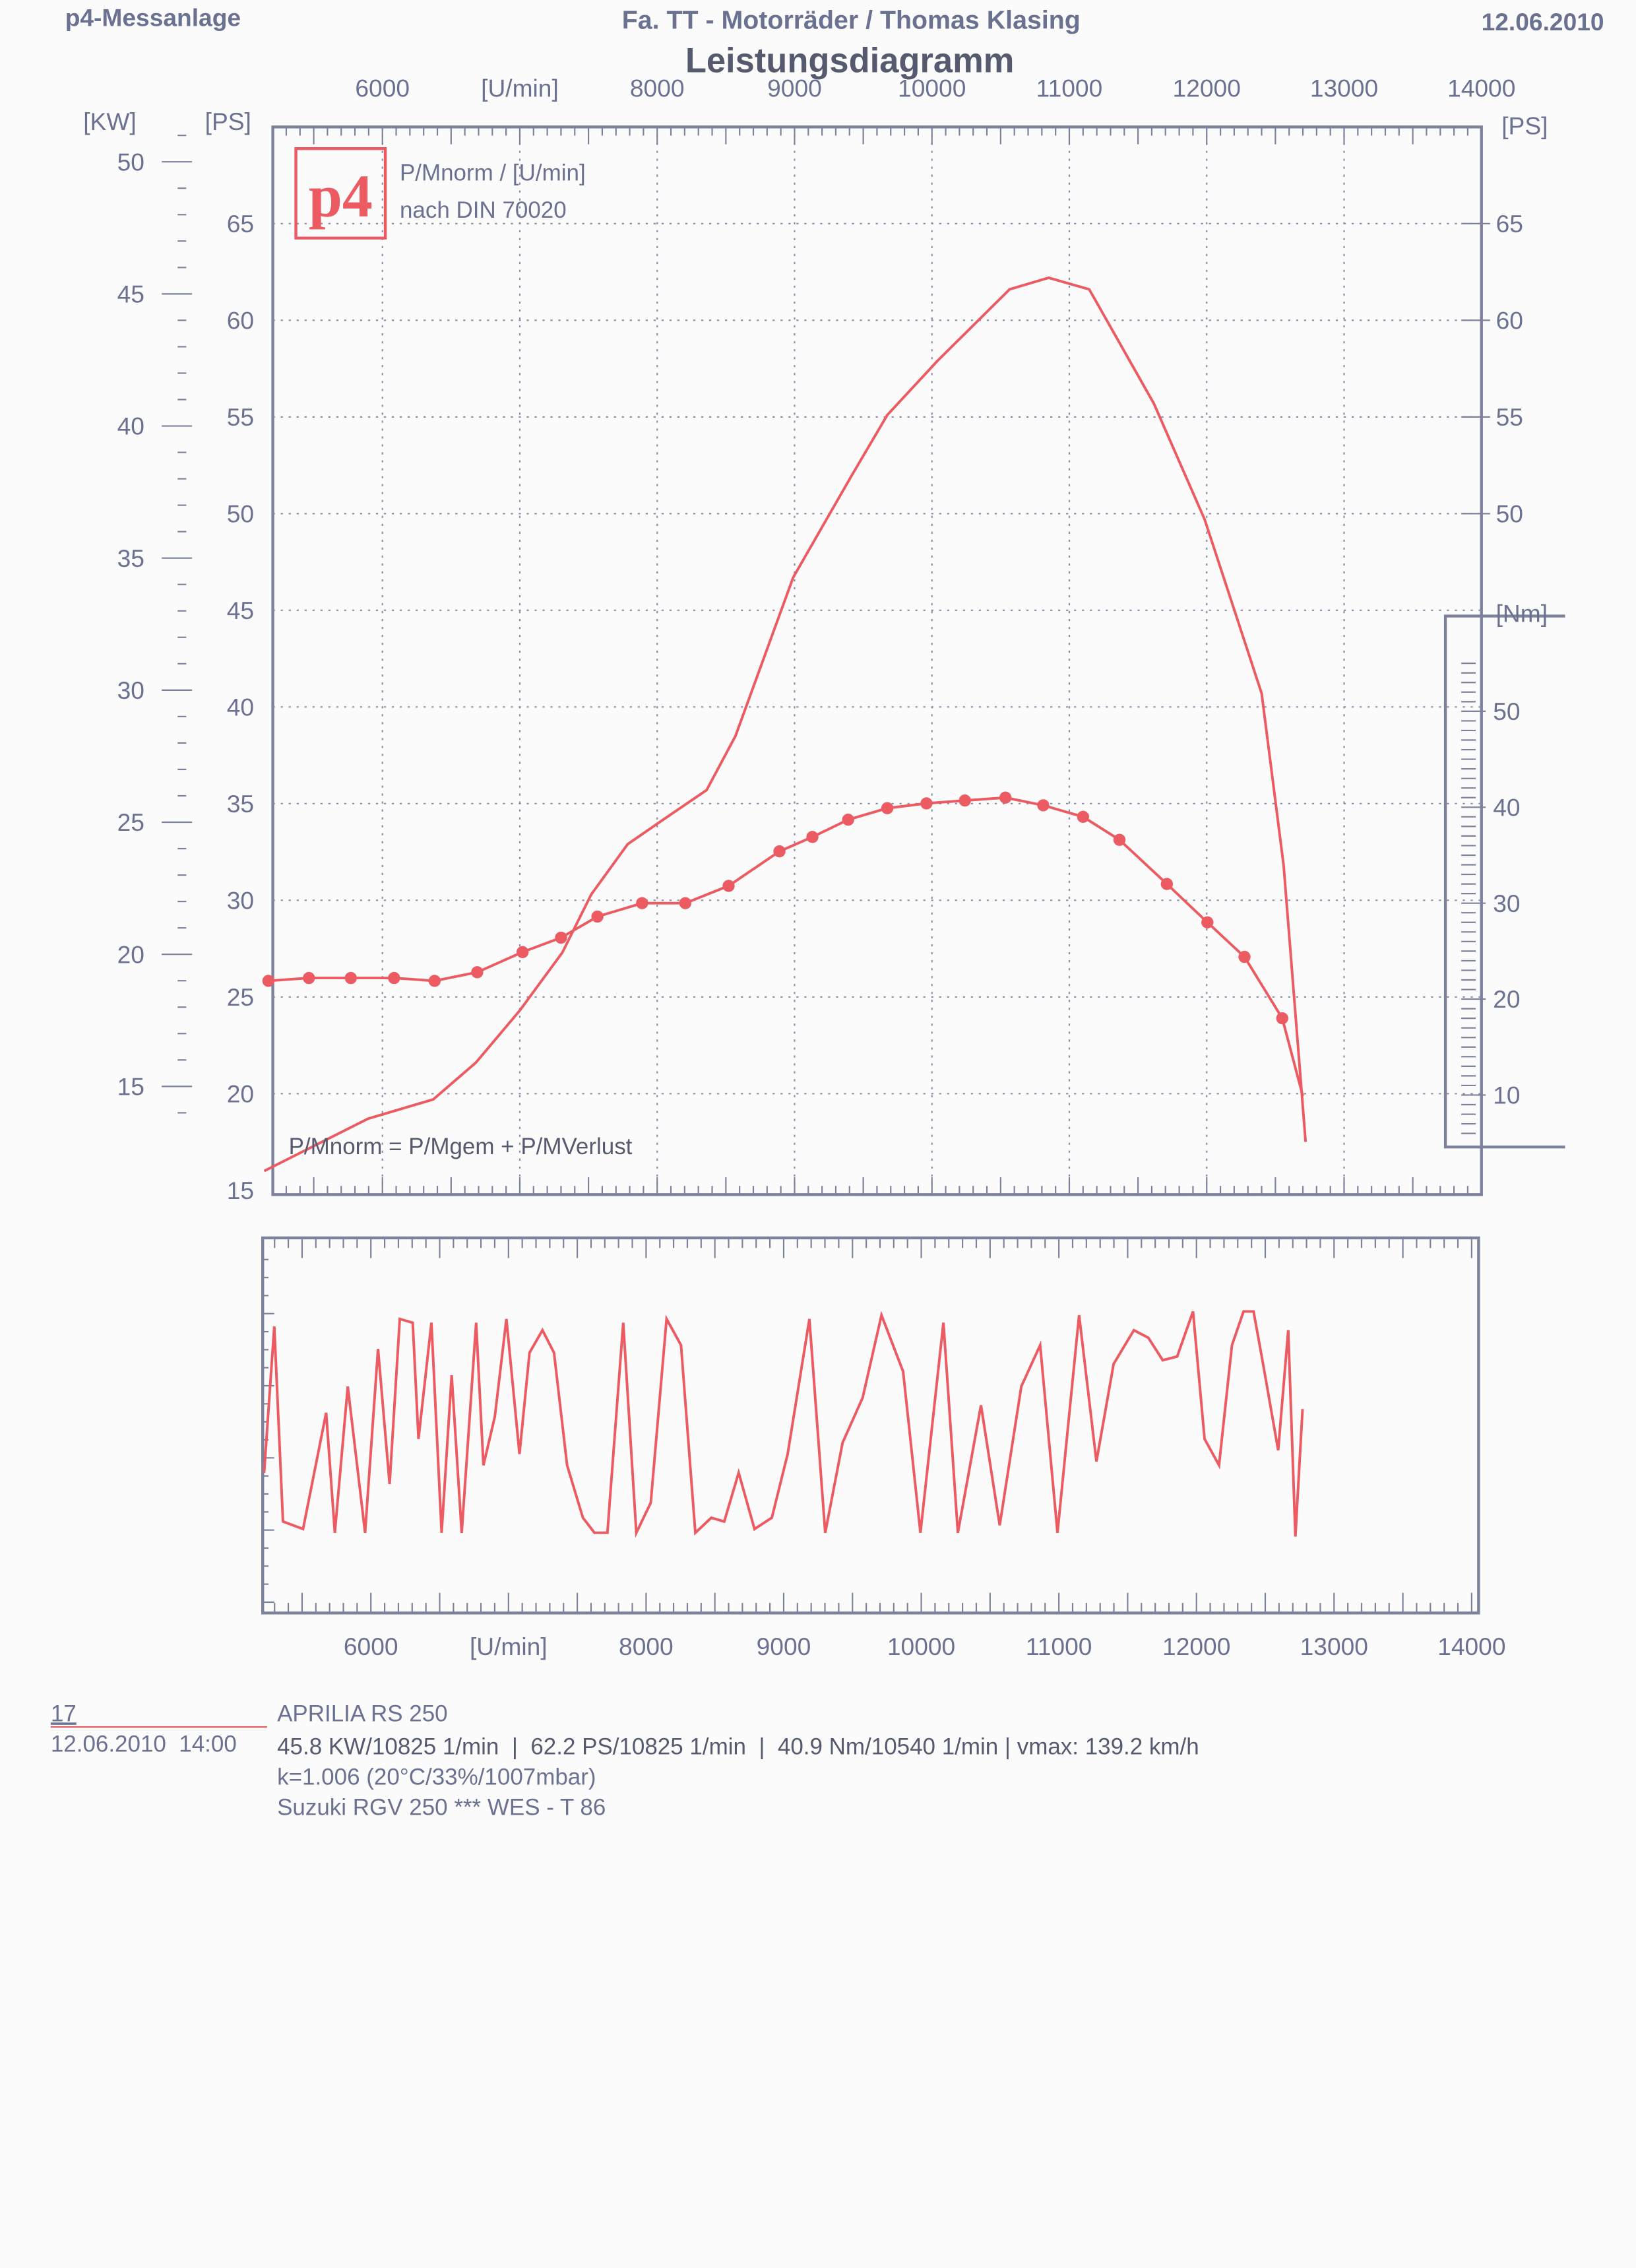  I want to click on run-number: 17, so click(64, 1714).